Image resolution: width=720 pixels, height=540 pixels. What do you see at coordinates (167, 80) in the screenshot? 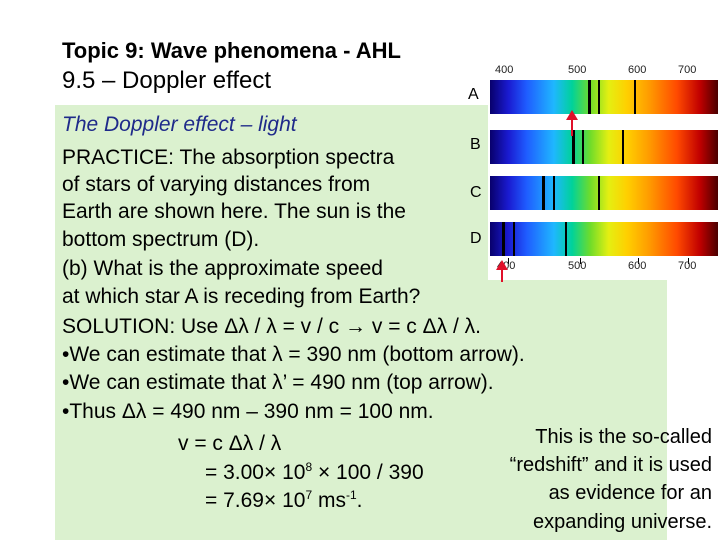
I see `subtopic-title: 9.5 – Doppler effect` at bounding box center [167, 80].